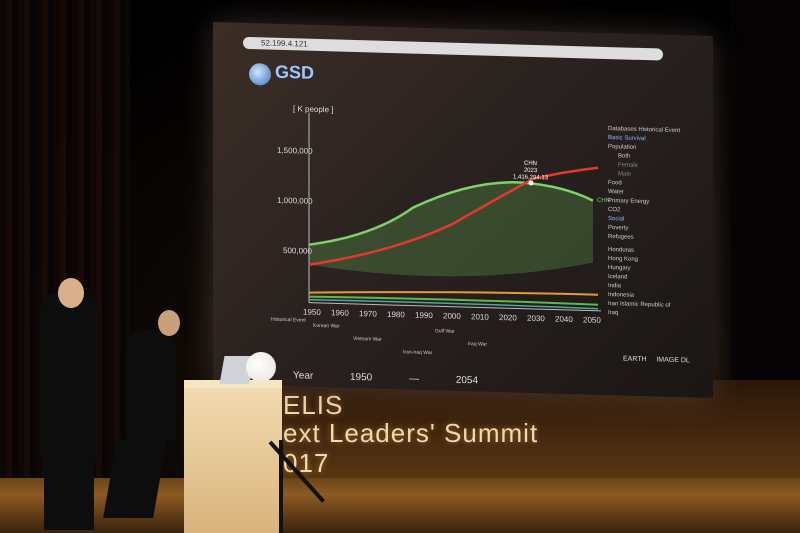 The width and height of the screenshot is (800, 533). Describe the element at coordinates (313, 405) in the screenshot. I see `summit-title-line1: ELIS` at that location.